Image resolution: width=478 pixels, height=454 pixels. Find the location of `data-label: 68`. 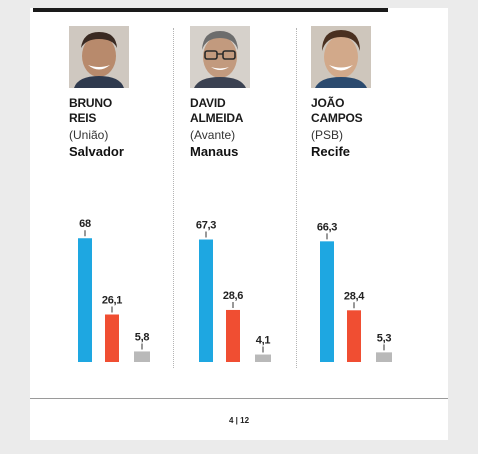

data-label: 68 is located at coordinates (85, 224).